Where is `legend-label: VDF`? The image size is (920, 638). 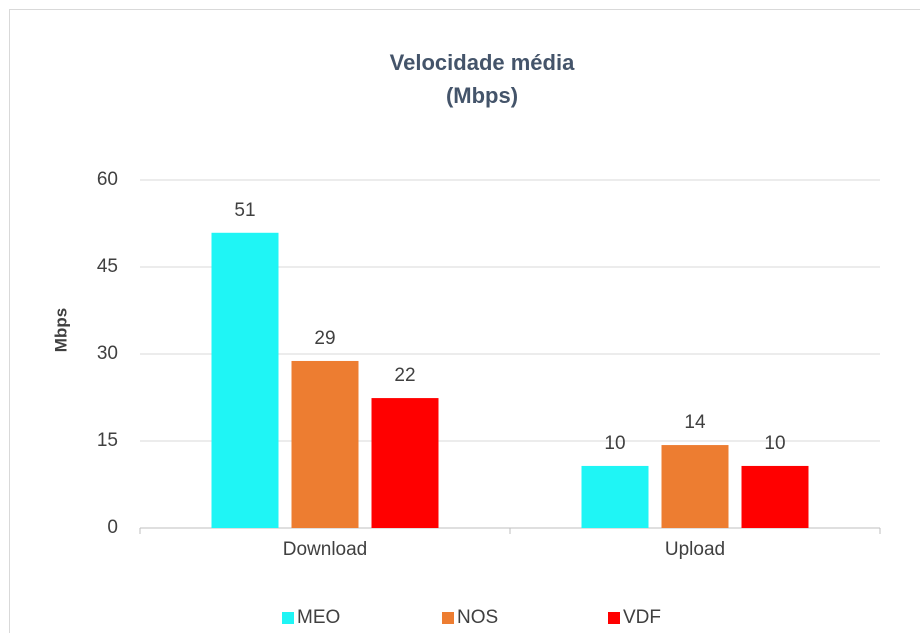
legend-label: VDF is located at coordinates (642, 617).